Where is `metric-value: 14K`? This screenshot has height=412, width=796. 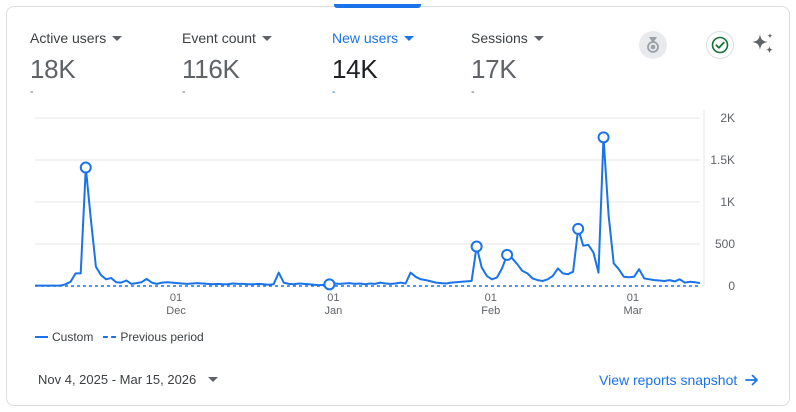
metric-value: 14K is located at coordinates (355, 69).